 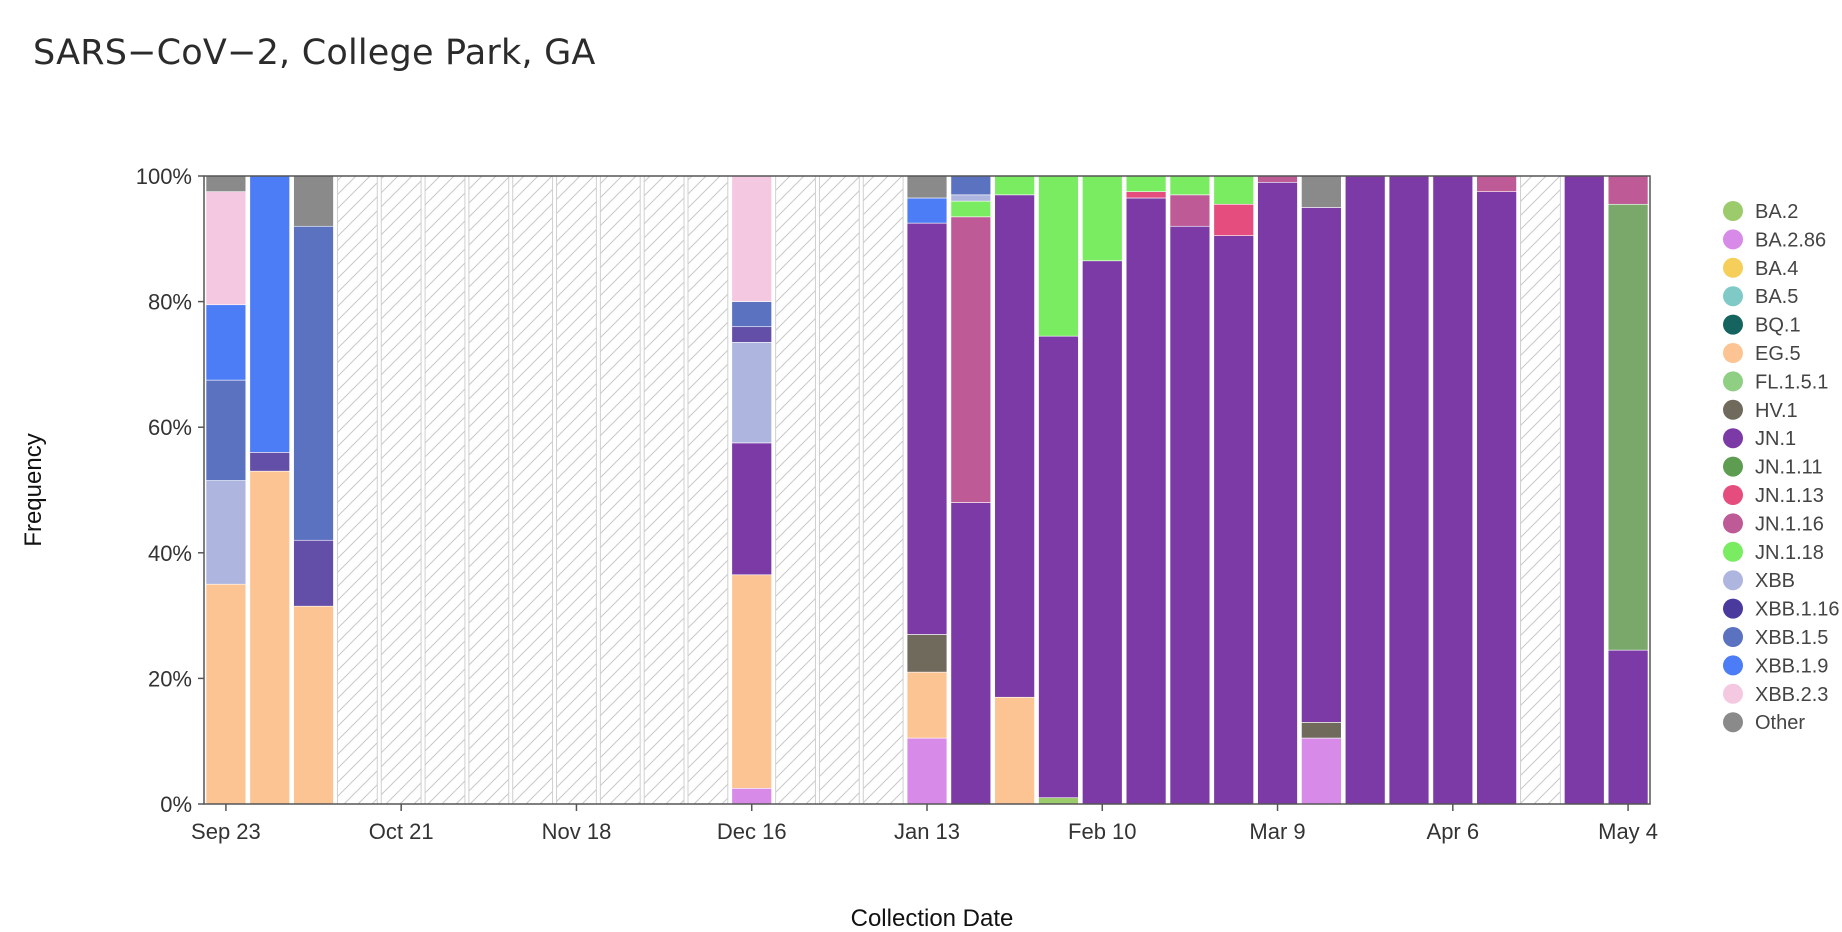 I want to click on x-tick-label: Mar 9, so click(x=1277, y=831).